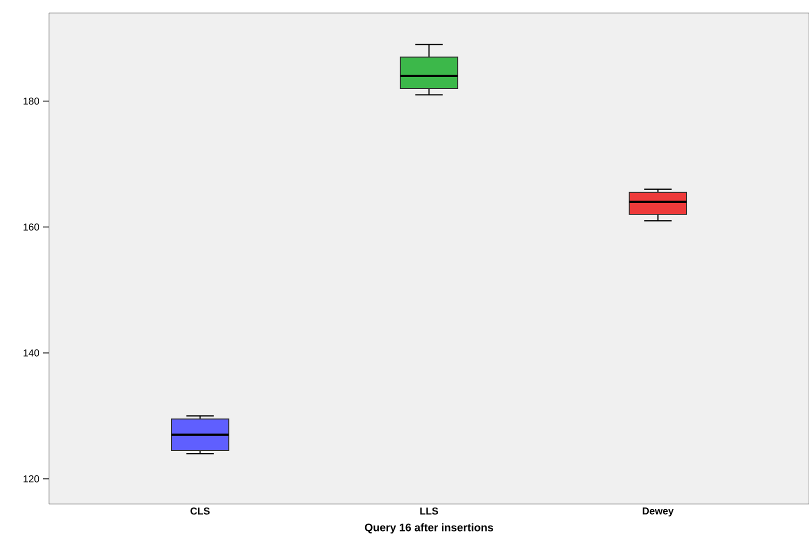  I want to click on y-tick-label: 160, so click(32, 227).